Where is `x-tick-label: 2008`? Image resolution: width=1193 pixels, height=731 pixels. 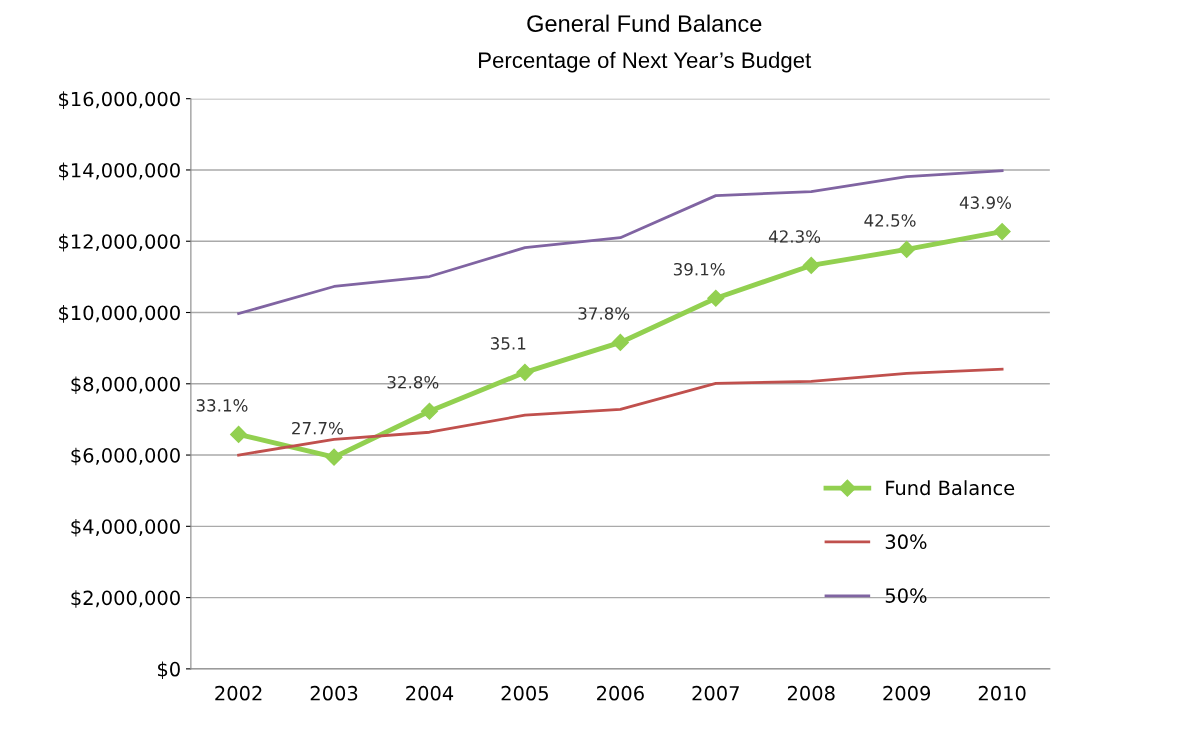
x-tick-label: 2008 is located at coordinates (811, 693).